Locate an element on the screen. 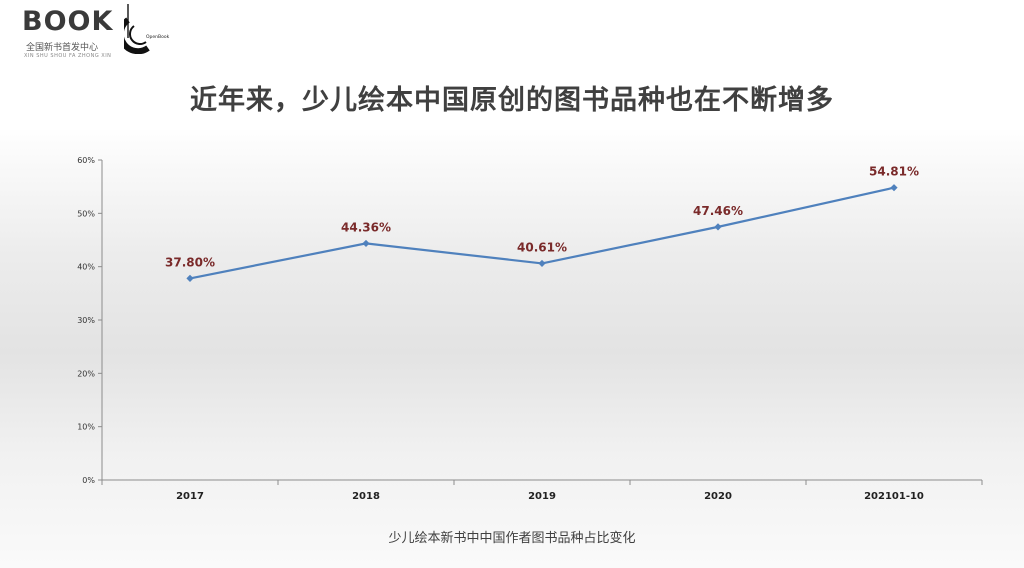  y-tick-label: 10% is located at coordinates (86, 427).